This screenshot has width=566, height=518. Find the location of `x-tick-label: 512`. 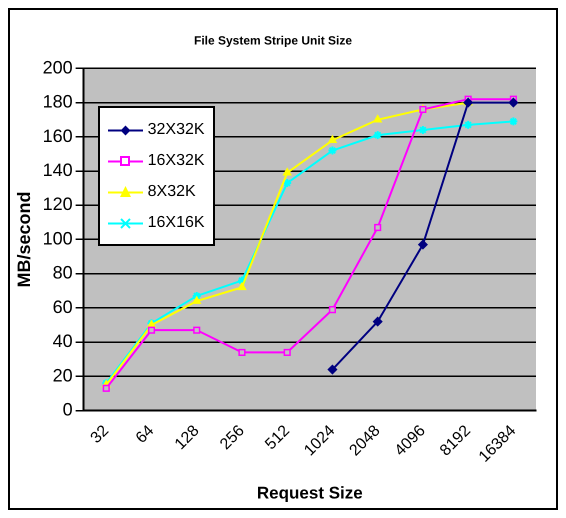

x-tick-label: 512 is located at coordinates (278, 438).